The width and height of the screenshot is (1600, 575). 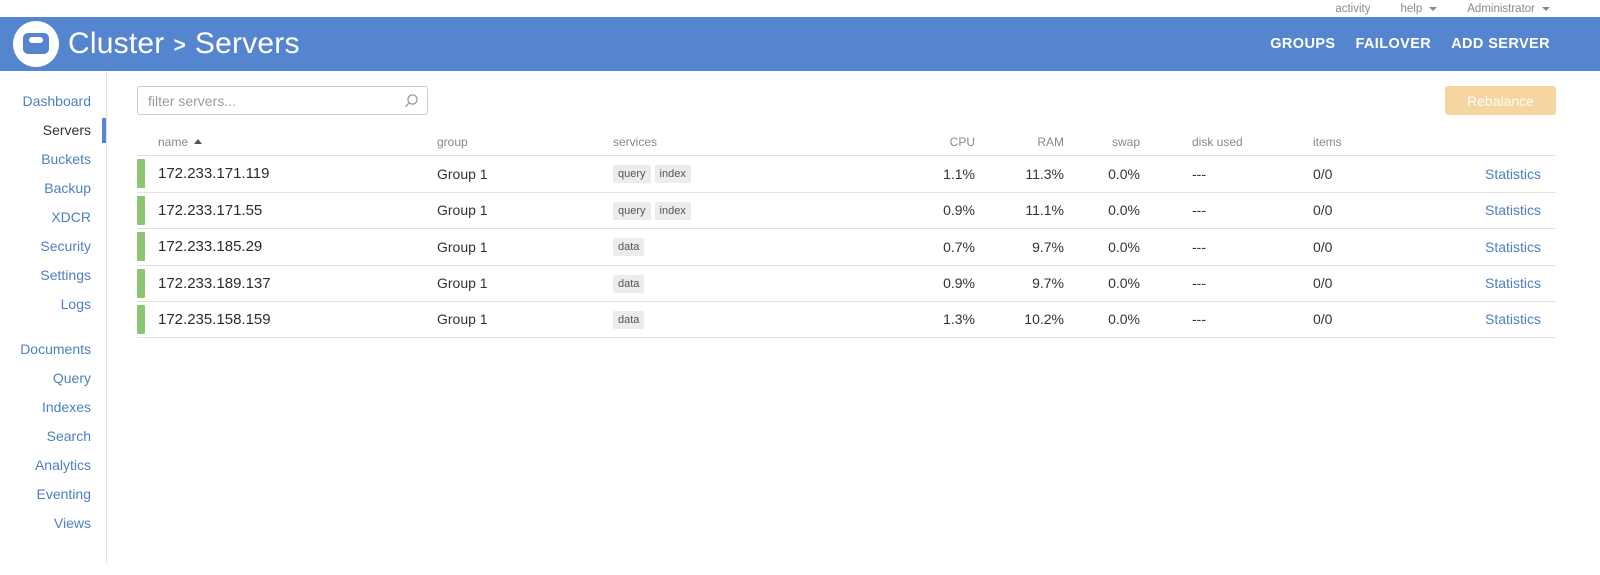 What do you see at coordinates (1500, 44) in the screenshot?
I see `add-server-button: ADD SERVER` at bounding box center [1500, 44].